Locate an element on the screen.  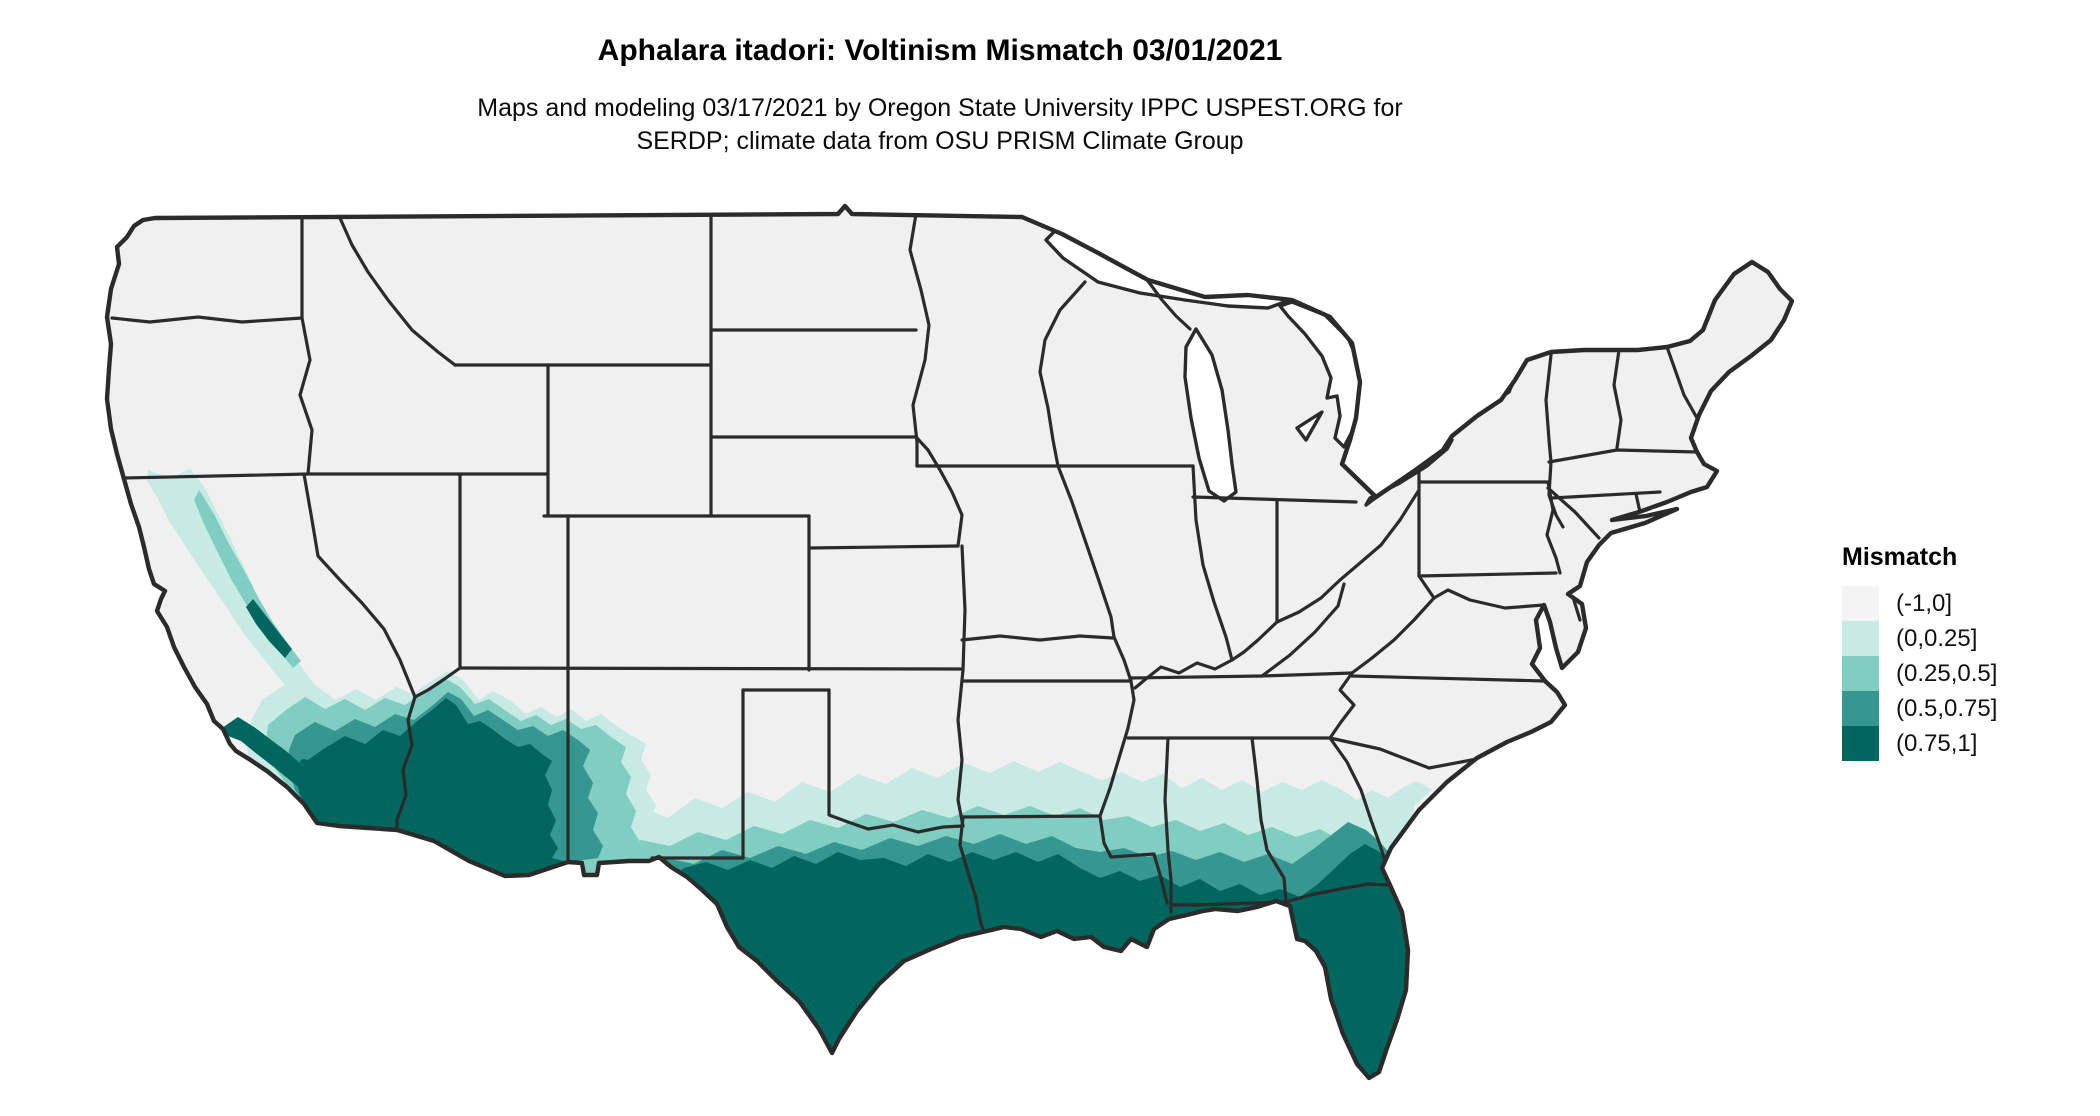
mismatch-band-075-1-sw is located at coordinates (432, 787).